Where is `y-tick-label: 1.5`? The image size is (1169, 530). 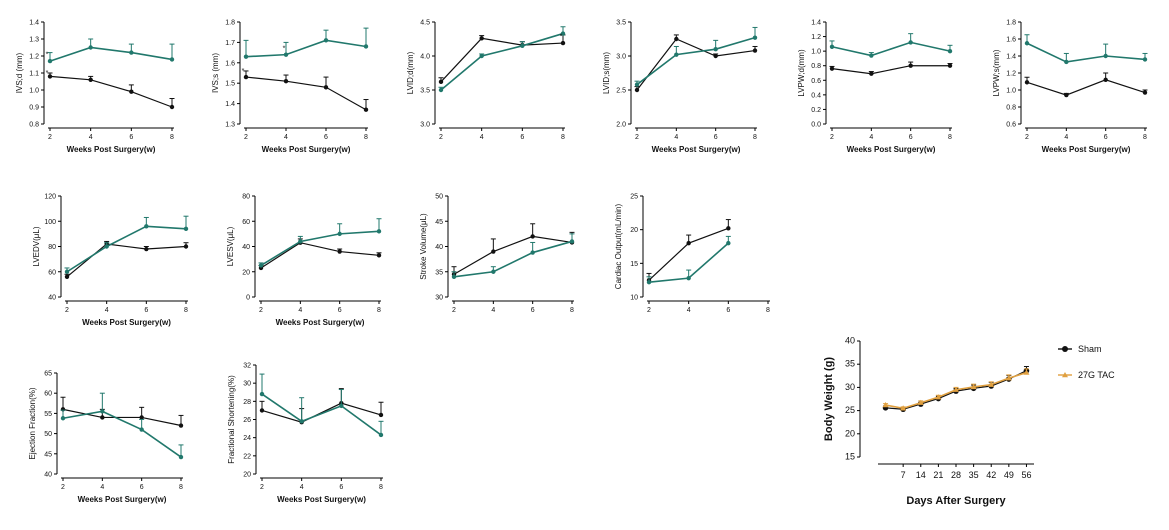 y-tick-label: 1.5 is located at coordinates (230, 84).